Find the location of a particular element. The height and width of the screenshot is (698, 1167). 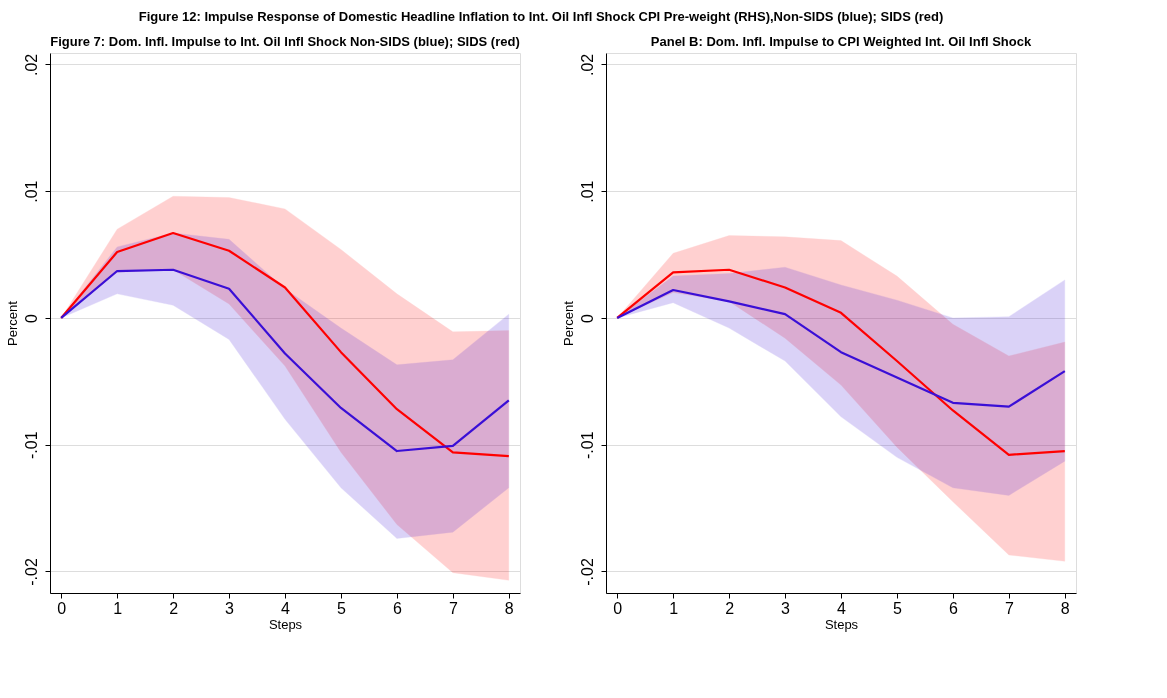

caption: Figure 12: Impulse Response of Domestic Headline Inflation to Int. Oil Infl Shock CPI Pre-weight (RHS),Non-SIDS (blue); SIDS (red) is located at coordinates (541, 16).